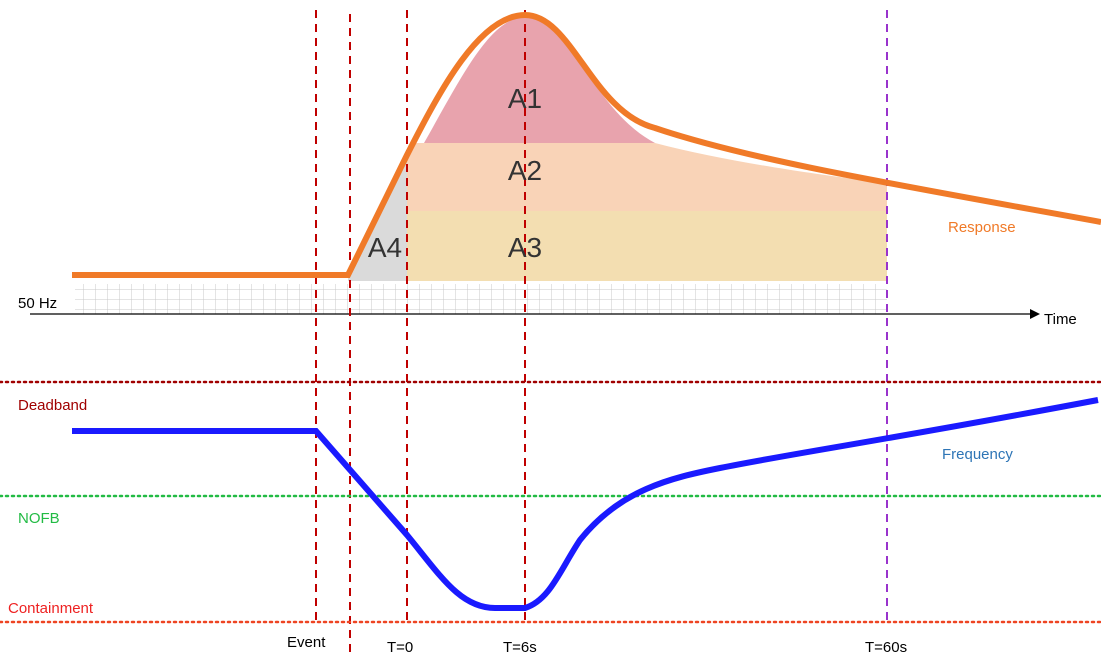 The height and width of the screenshot is (657, 1101). I want to click on area-a3, so click(647, 246).